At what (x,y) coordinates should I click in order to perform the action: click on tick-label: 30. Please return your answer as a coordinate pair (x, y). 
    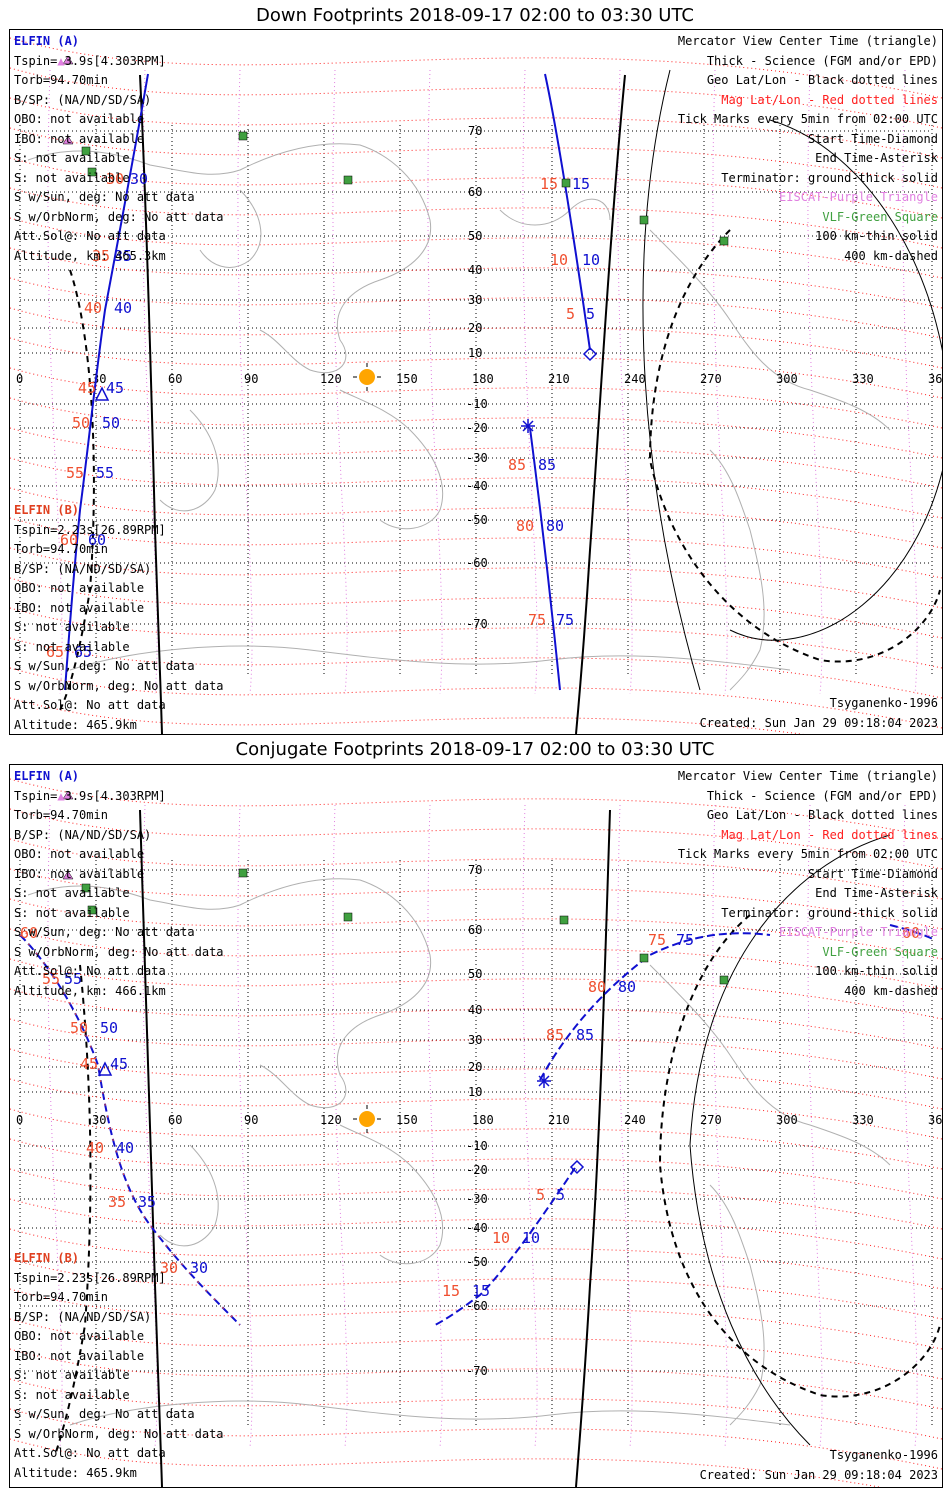
    Looking at the image, I should click on (169, 1268).